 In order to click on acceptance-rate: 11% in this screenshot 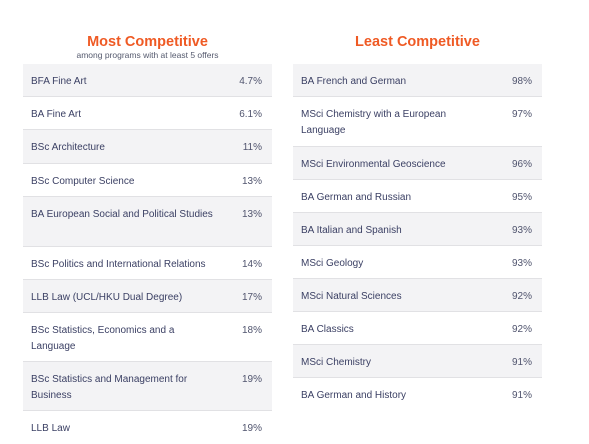, I will do `click(252, 147)`.